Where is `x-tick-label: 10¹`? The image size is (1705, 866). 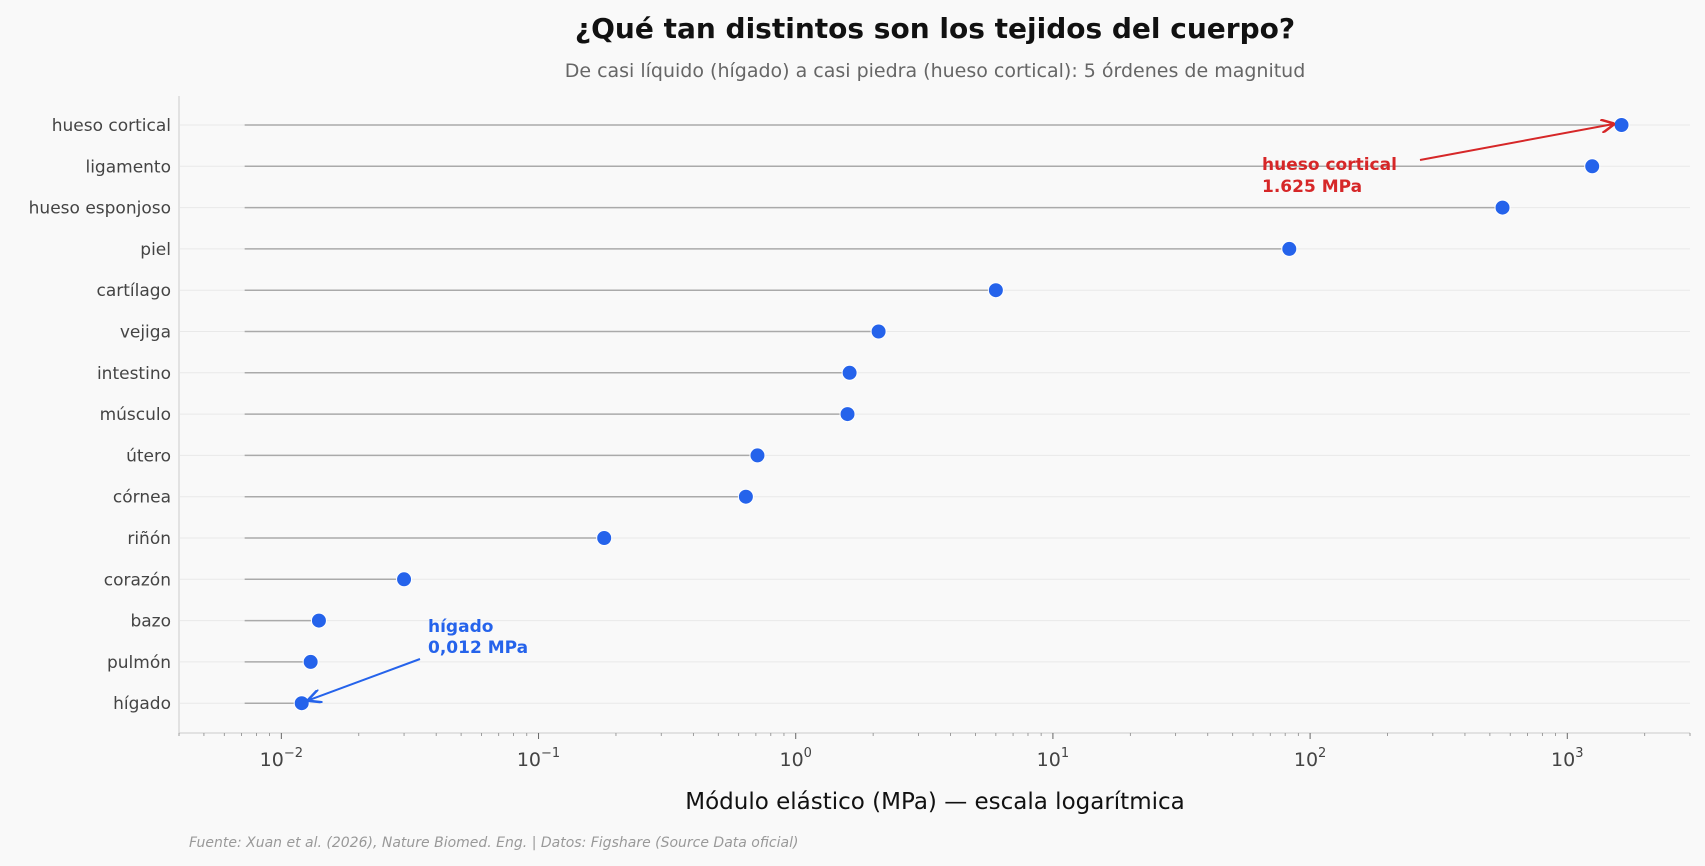 x-tick-label: 10¹ is located at coordinates (1053, 758).